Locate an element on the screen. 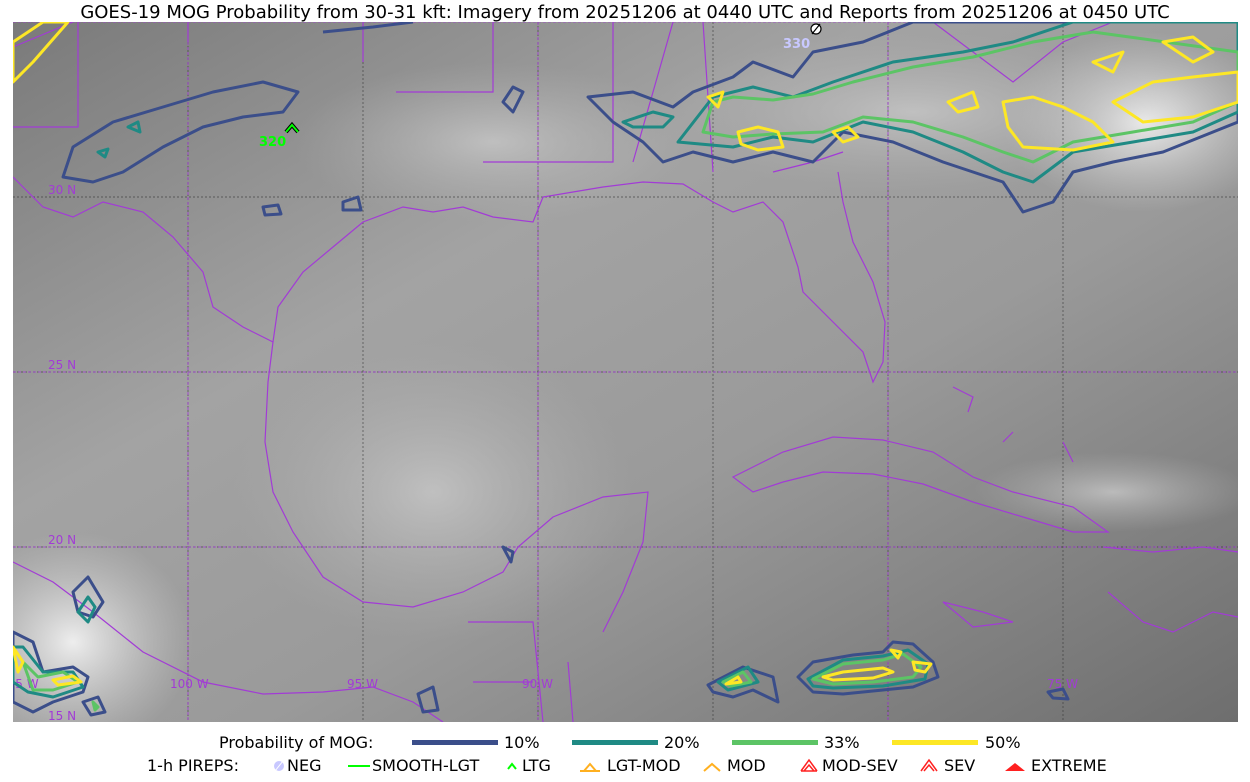 The height and width of the screenshot is (782, 1250). ltg-caret-icon is located at coordinates (512, 766).